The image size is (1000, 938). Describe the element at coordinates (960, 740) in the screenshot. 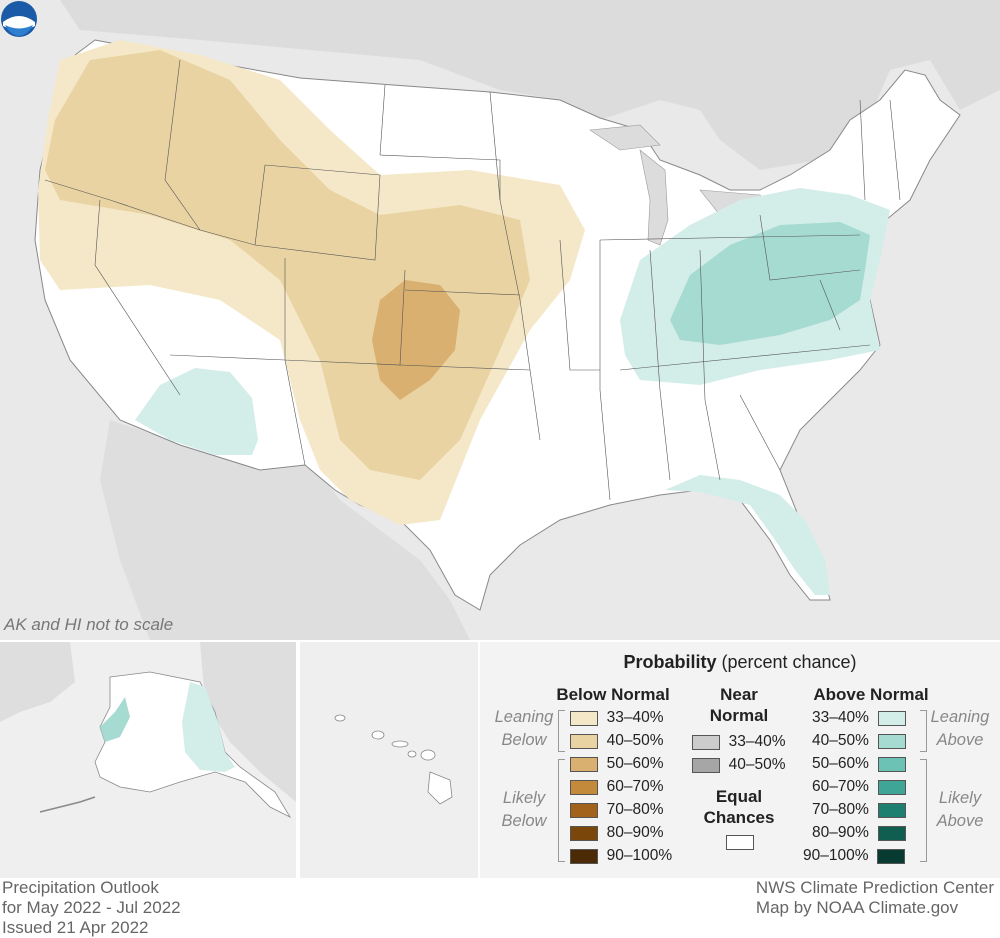

I see `leaning-above-line2: Above` at that location.